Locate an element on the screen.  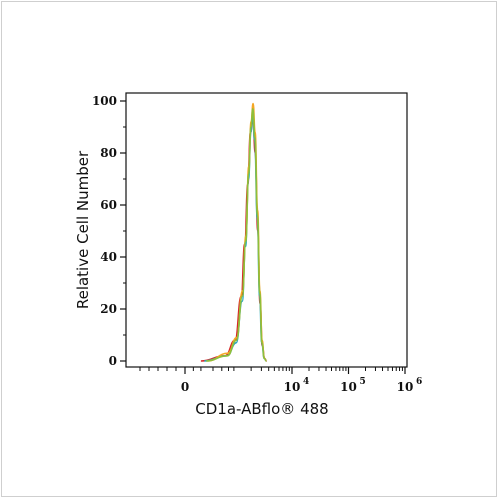
y-tick-label: 40 is located at coordinates (108, 257).